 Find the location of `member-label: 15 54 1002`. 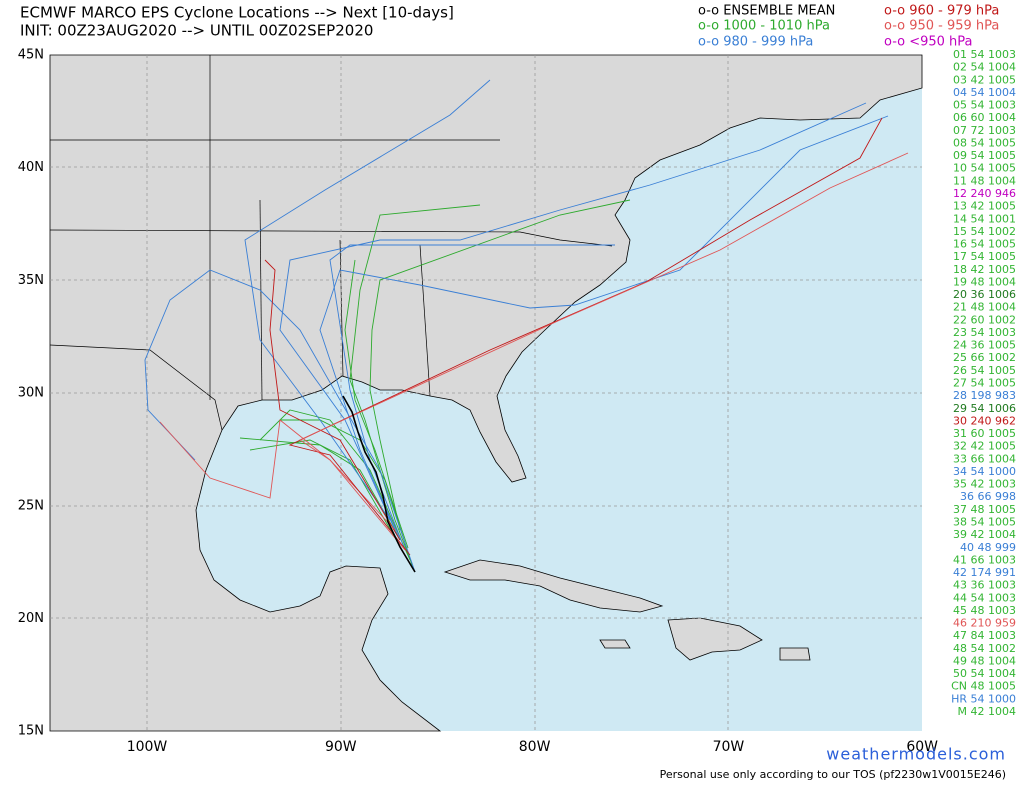

member-label: 15 54 1002 is located at coordinates (984, 231).